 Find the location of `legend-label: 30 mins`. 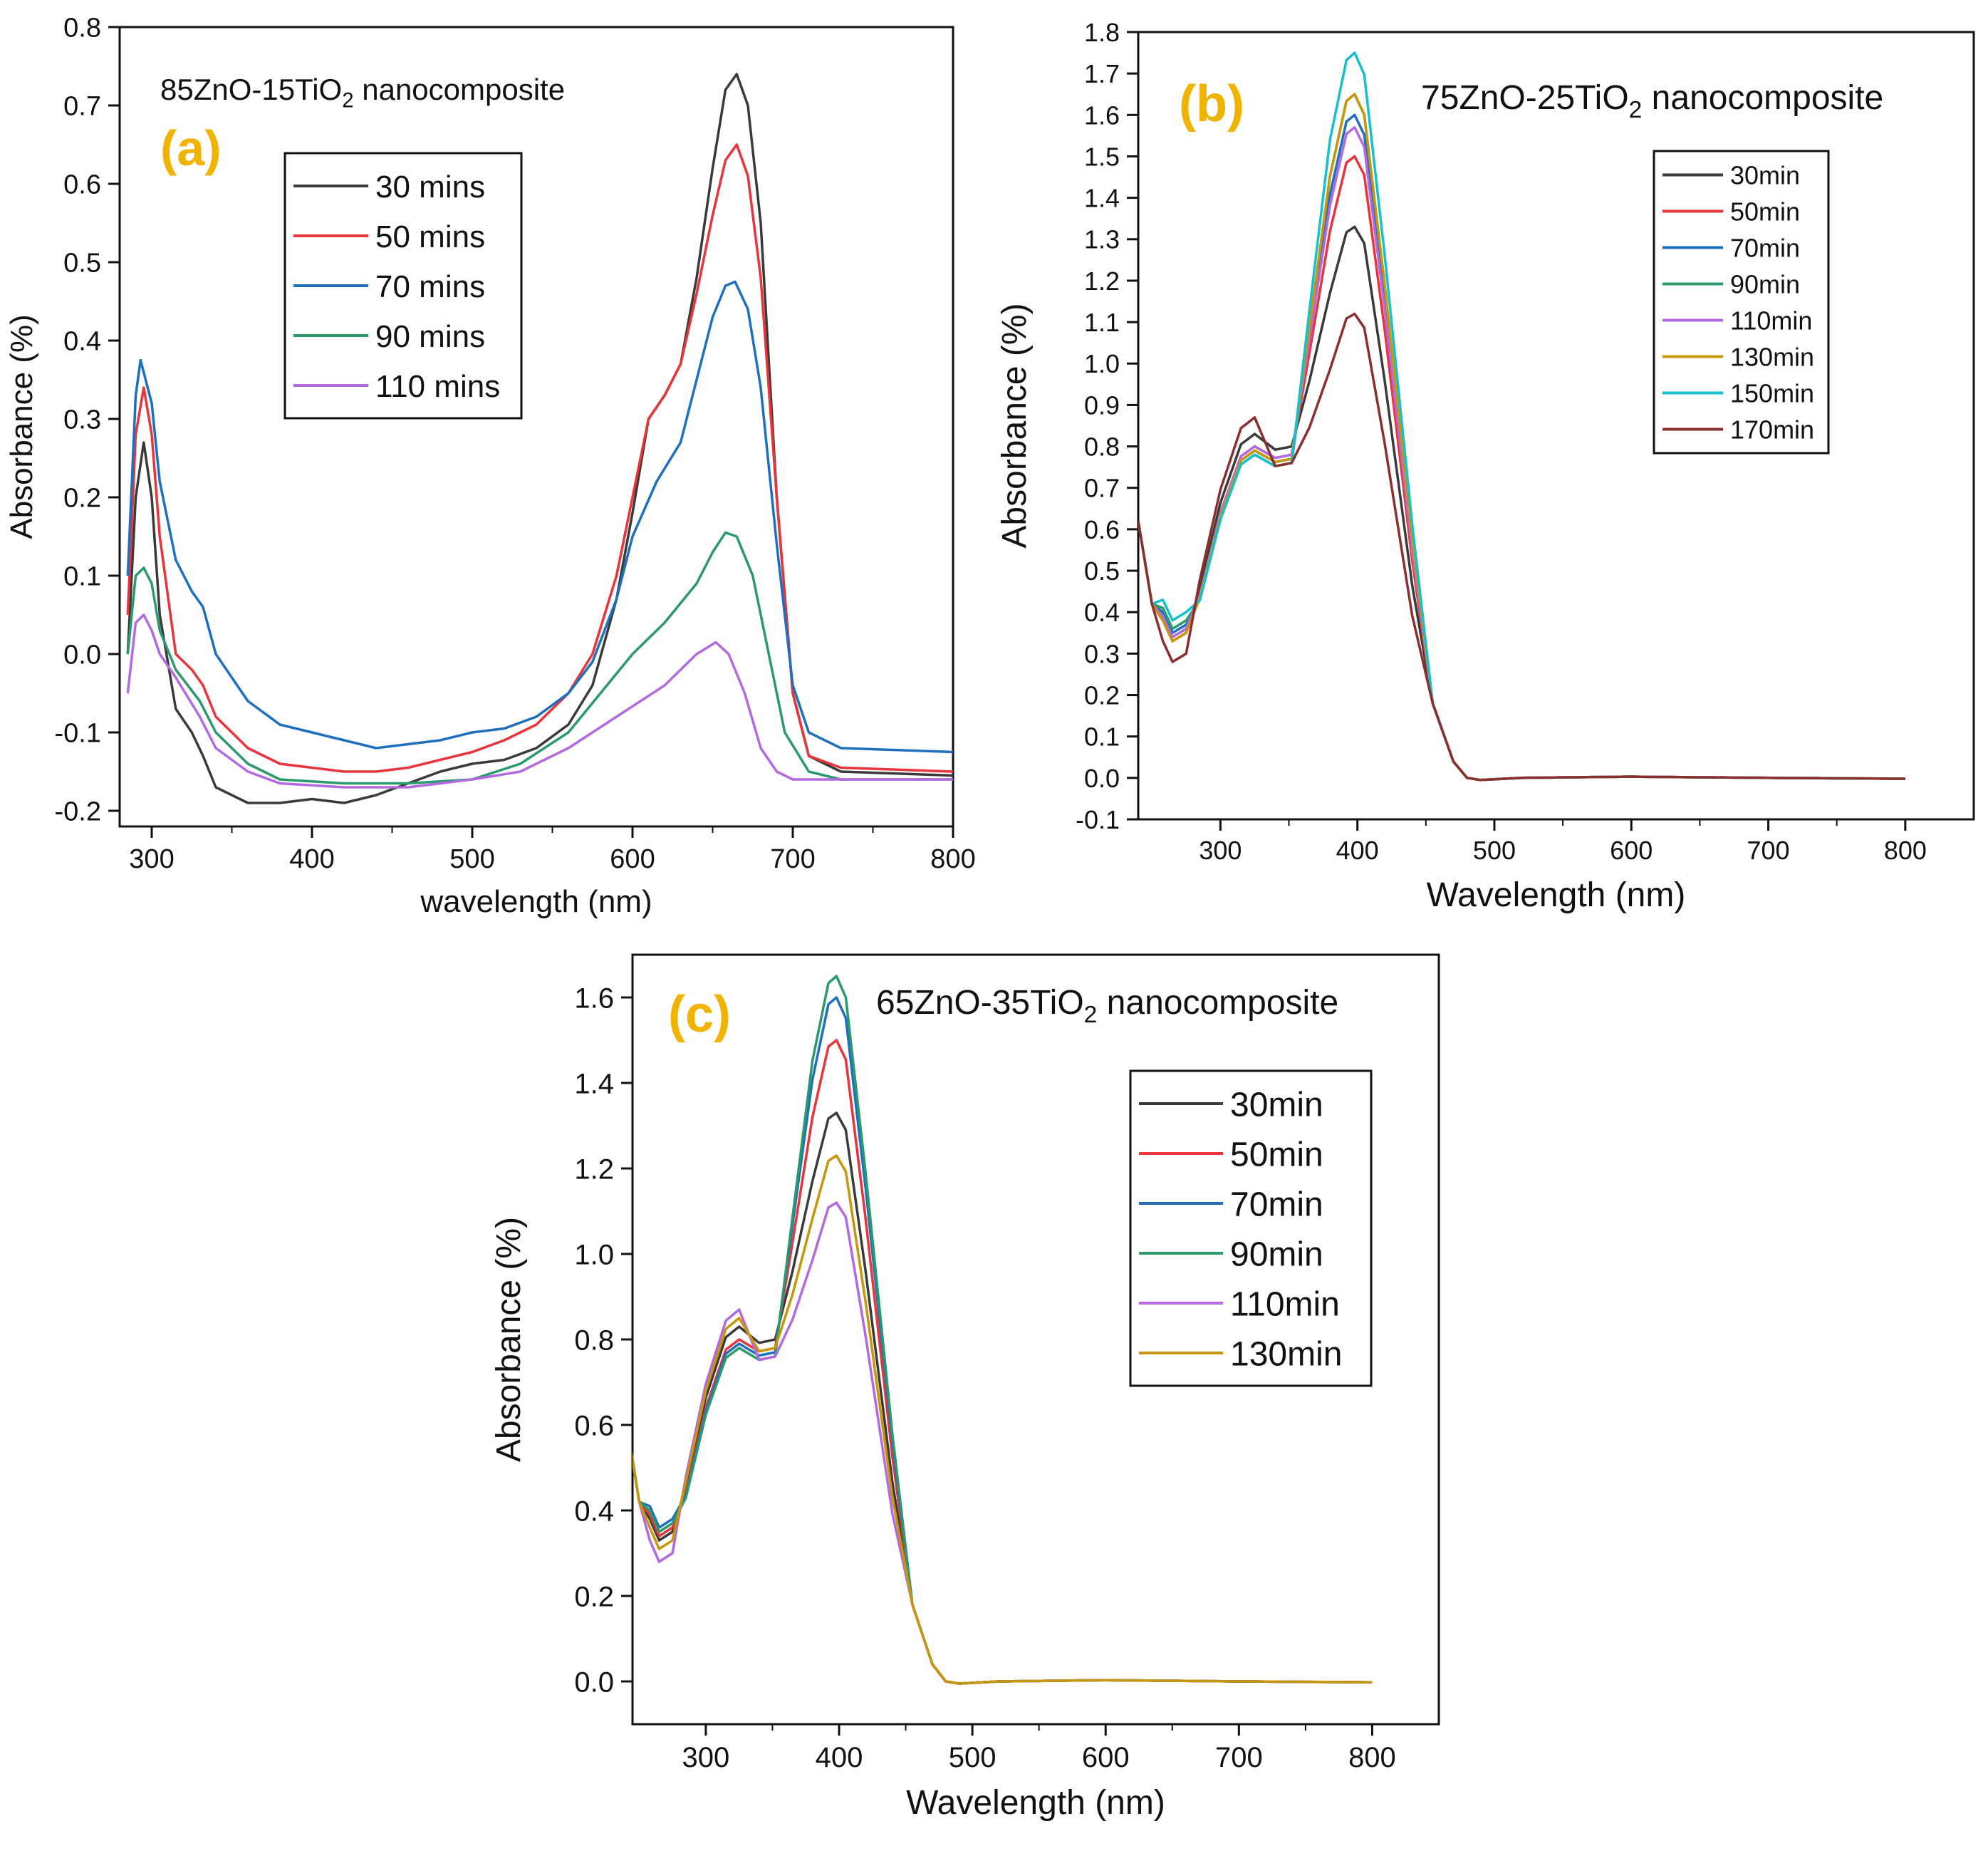

legend-label: 30 mins is located at coordinates (430, 187).